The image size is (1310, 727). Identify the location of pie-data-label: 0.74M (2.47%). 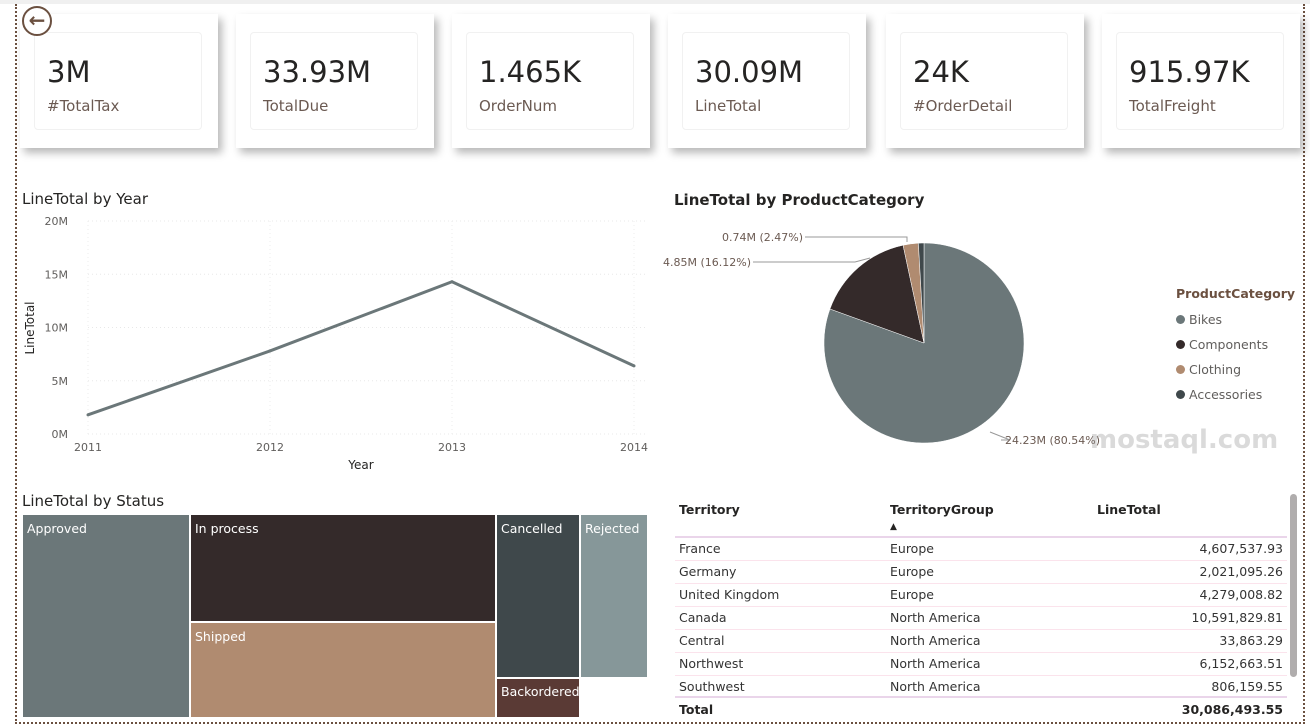
(762, 237).